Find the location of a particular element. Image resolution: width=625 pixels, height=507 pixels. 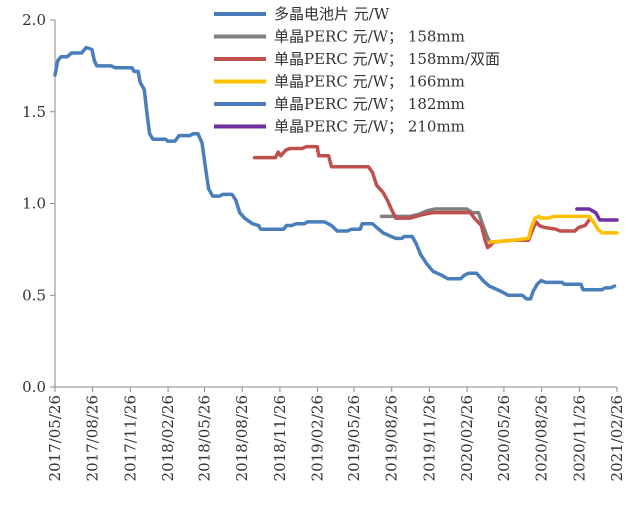

legend-item-5: 单晶PERC 元/W； 182mm is located at coordinates (339, 104).